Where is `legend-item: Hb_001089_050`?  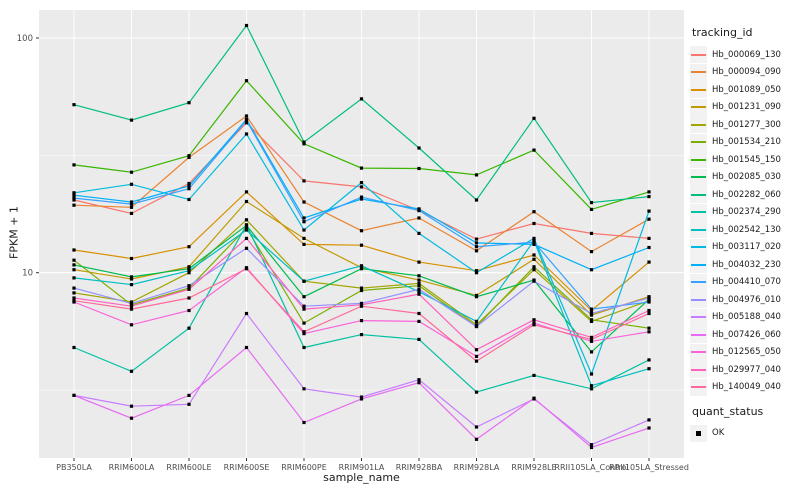
legend-item: Hb_001089_050 is located at coordinates (744, 89).